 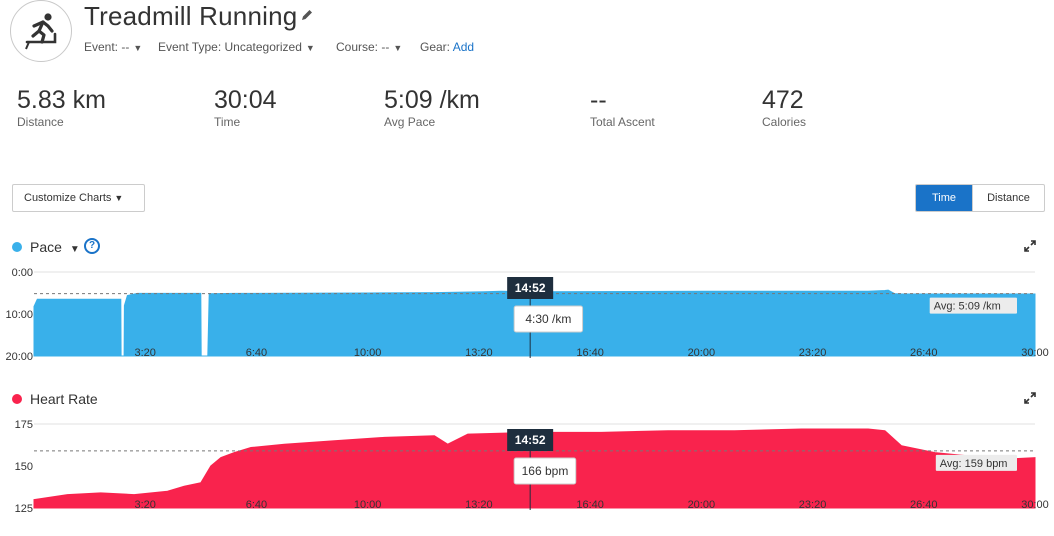 I want to click on average-label: Avg: 5:09 /km, so click(x=967, y=307).